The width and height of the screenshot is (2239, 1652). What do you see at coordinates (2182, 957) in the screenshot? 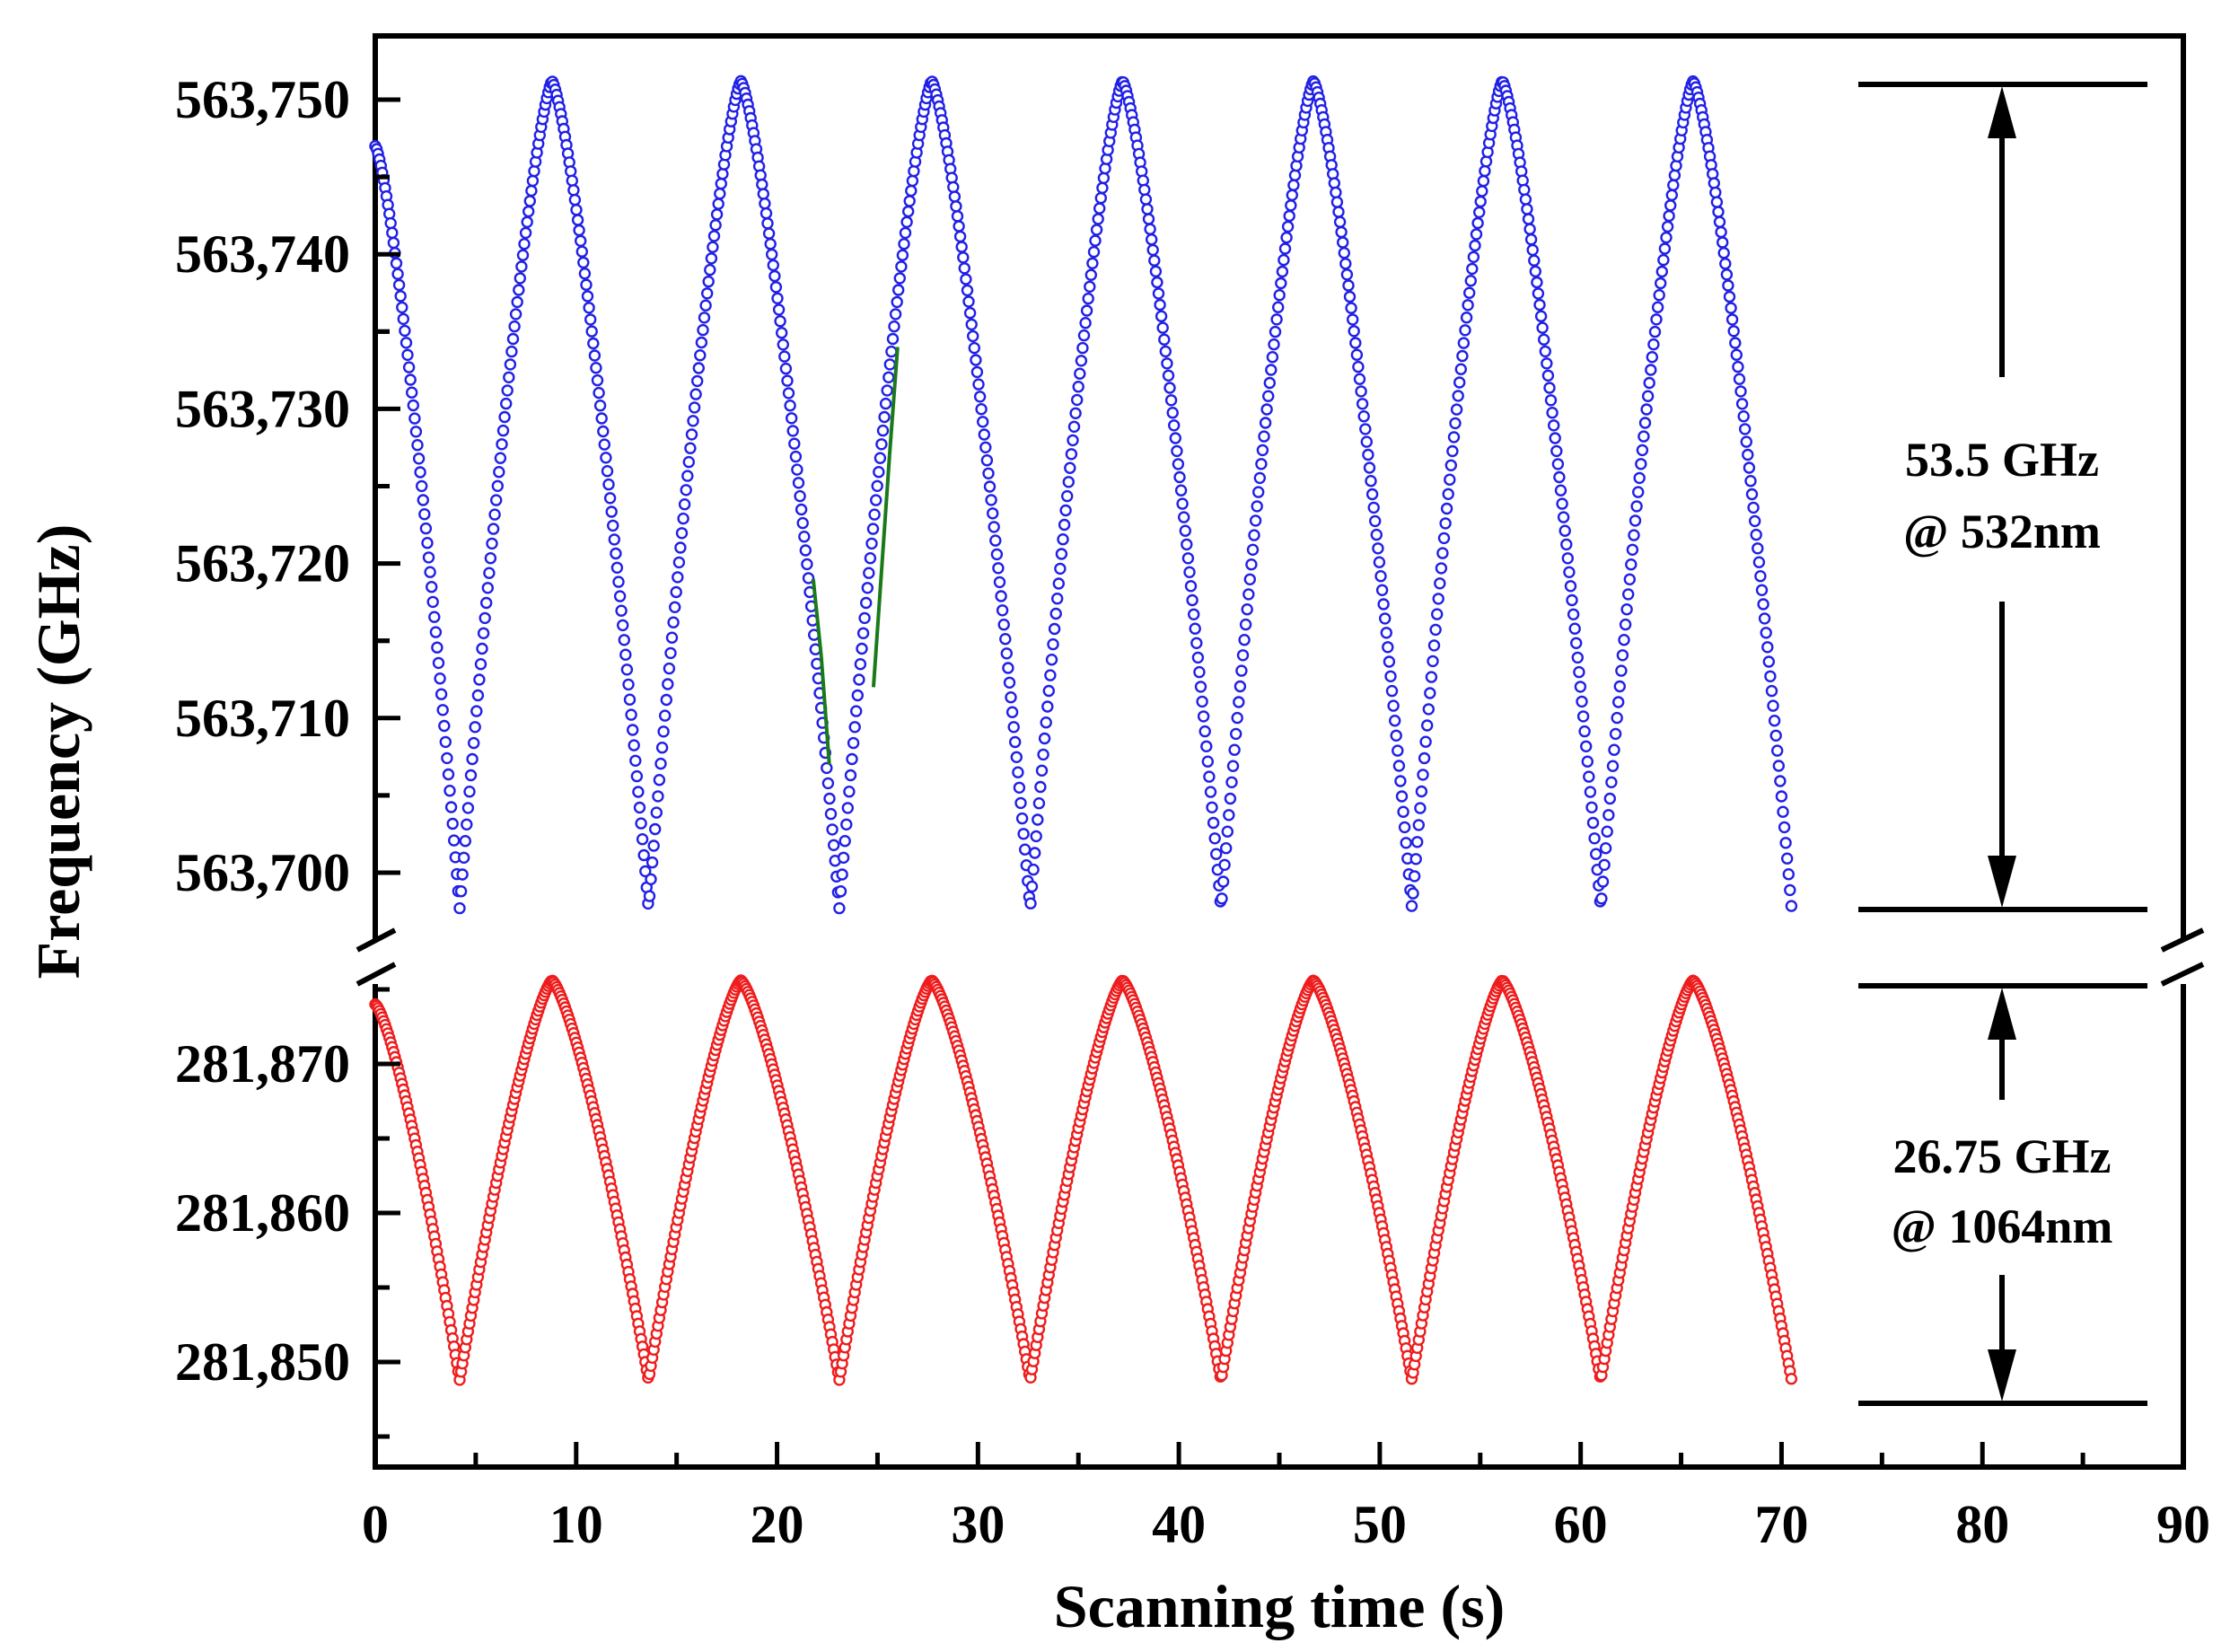
I see `axis-break-right` at bounding box center [2182, 957].